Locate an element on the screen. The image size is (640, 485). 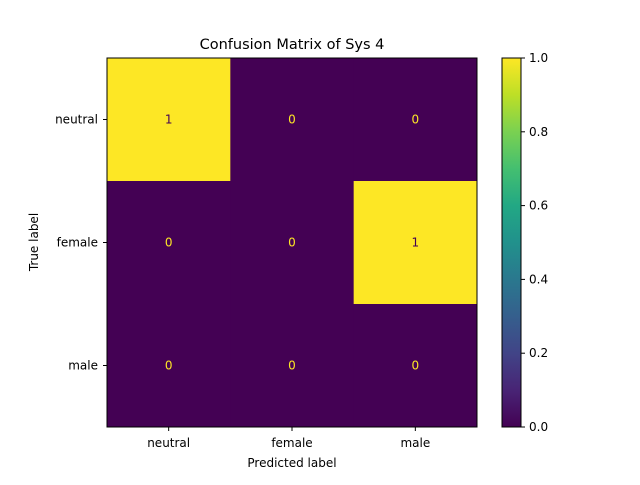
heatmap-cell-male-male is located at coordinates (415, 366).